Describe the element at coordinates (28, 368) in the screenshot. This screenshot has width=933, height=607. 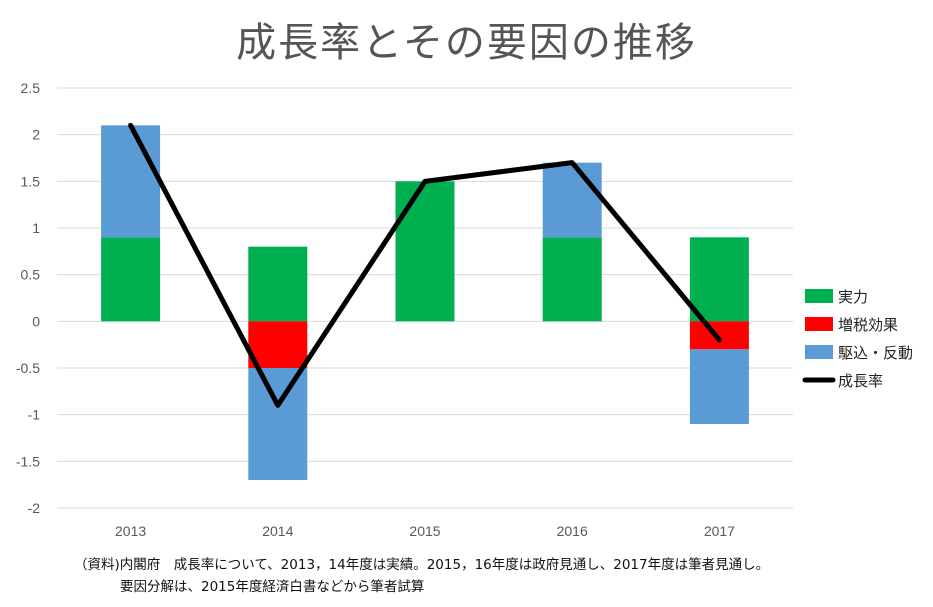
I see `y-tick-label: -0.5` at that location.